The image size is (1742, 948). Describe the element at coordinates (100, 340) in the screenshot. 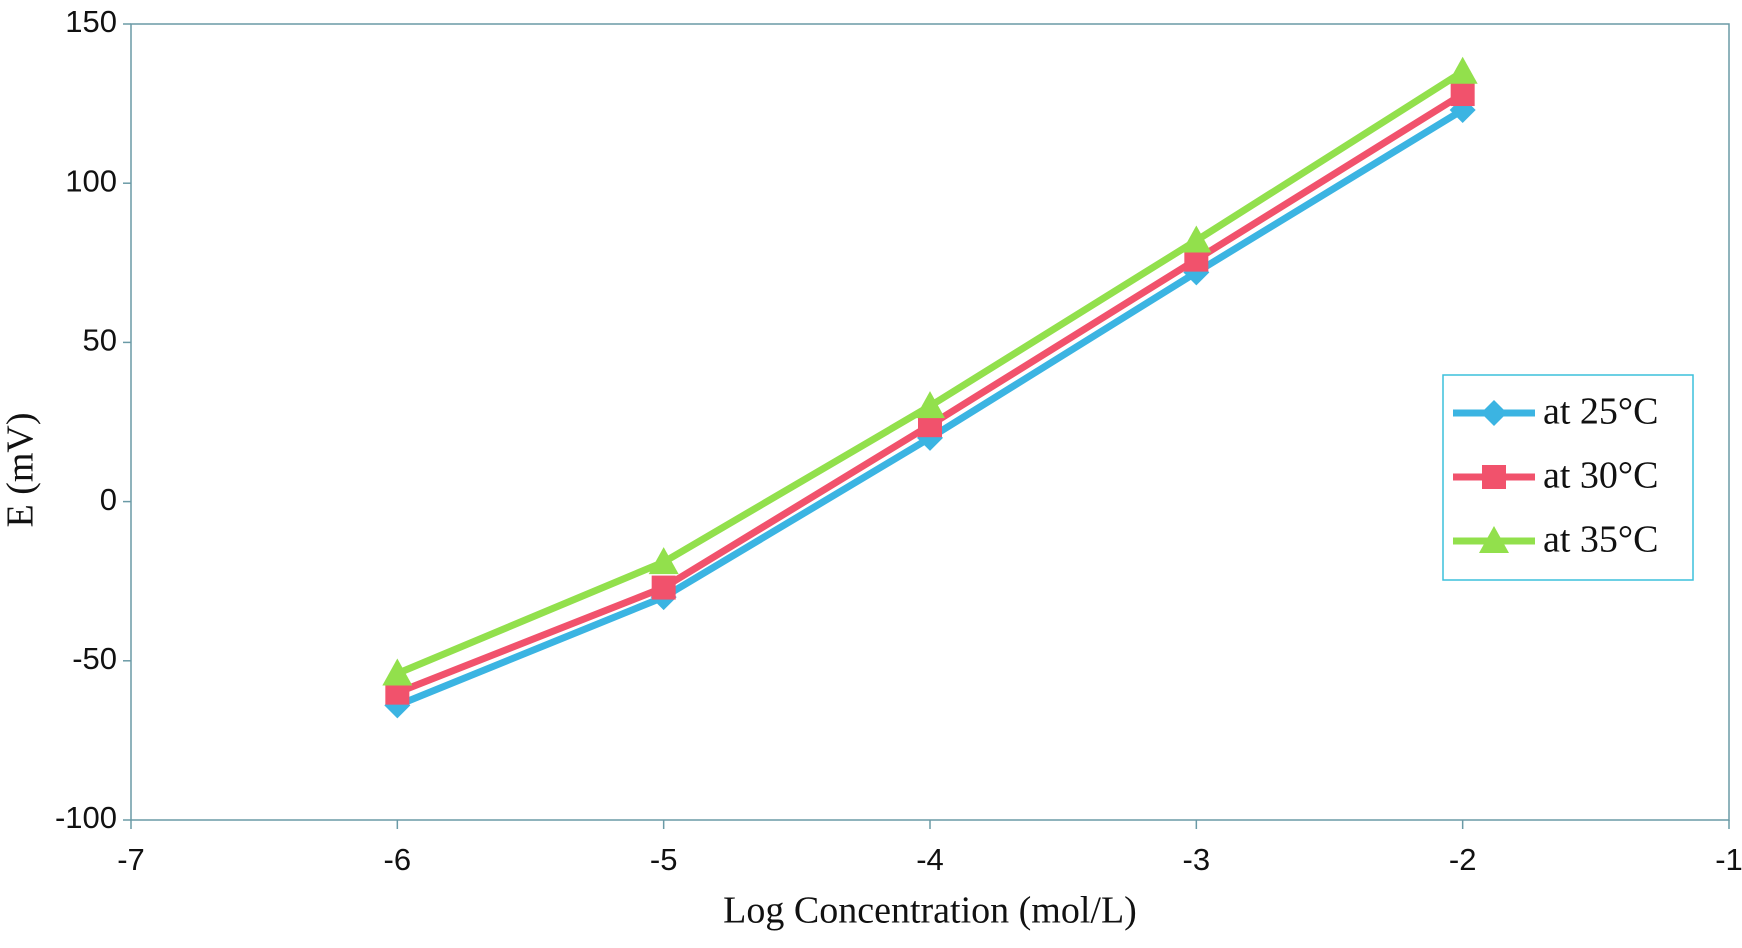

I see `y-tick-label: 50` at that location.